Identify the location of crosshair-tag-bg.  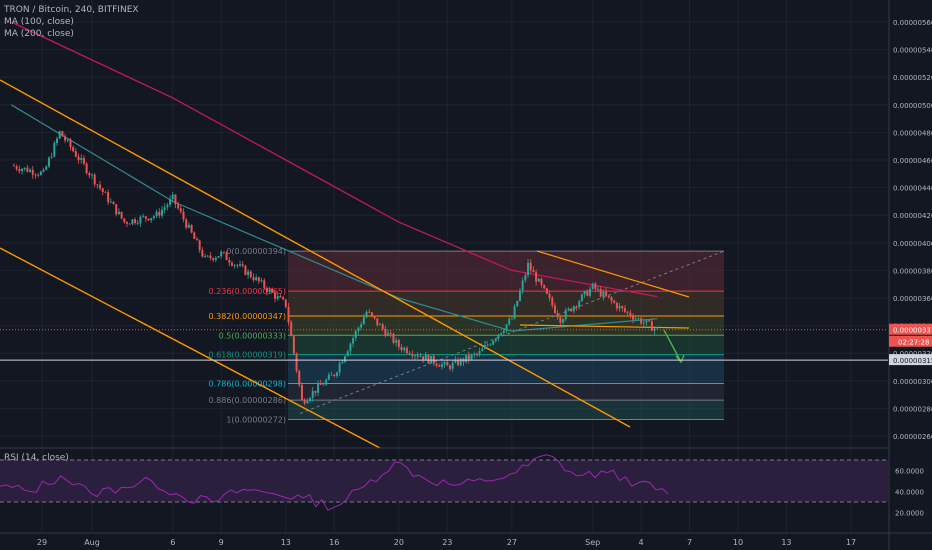
(910, 360).